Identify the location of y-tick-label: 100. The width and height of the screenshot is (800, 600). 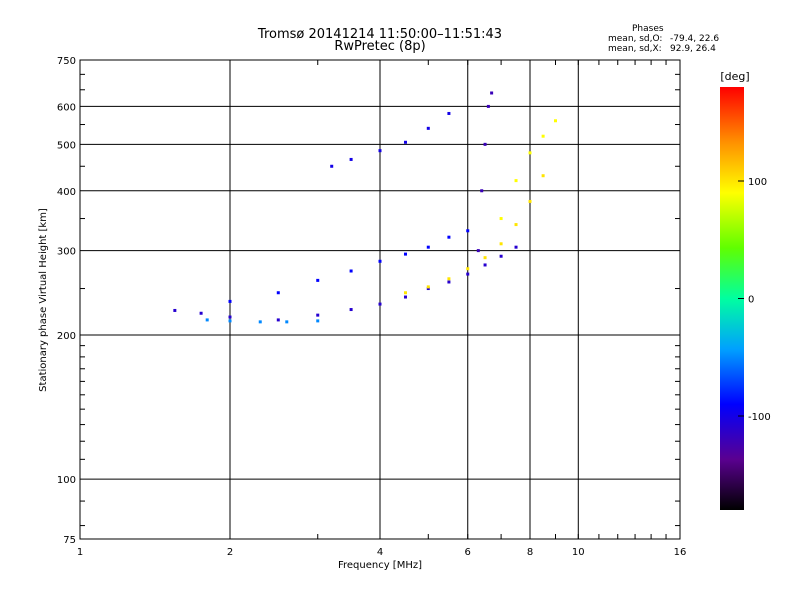
(66, 480).